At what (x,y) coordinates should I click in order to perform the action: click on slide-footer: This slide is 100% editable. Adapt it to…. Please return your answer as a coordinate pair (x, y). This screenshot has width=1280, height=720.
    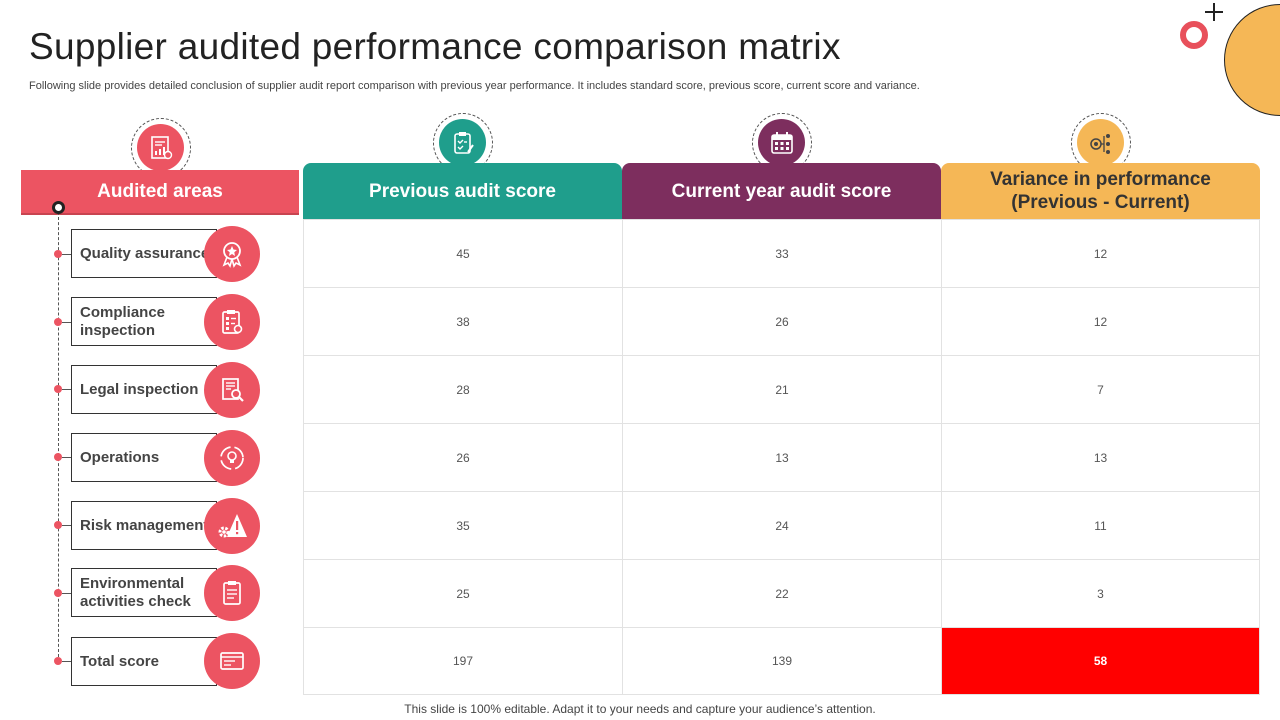
    Looking at the image, I should click on (640, 709).